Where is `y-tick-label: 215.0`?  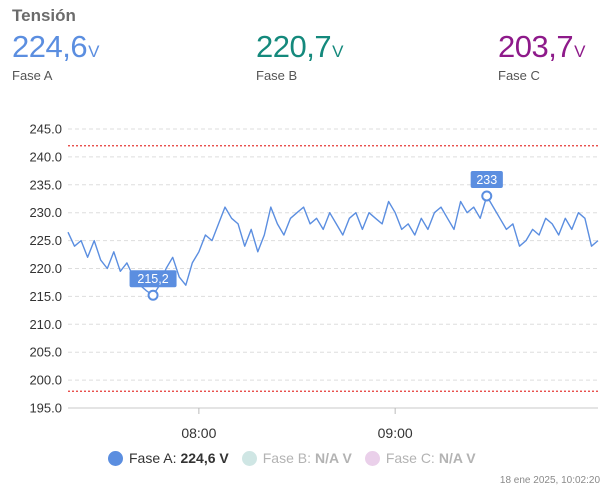
y-tick-label: 215.0 is located at coordinates (45, 296).